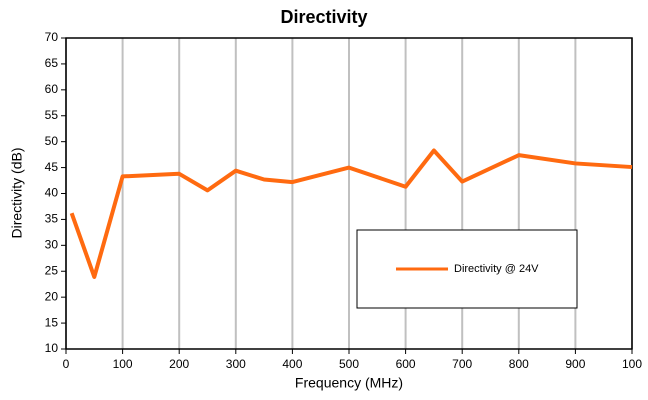 The height and width of the screenshot is (400, 648). I want to click on y-tick-label: 10, so click(52, 348).